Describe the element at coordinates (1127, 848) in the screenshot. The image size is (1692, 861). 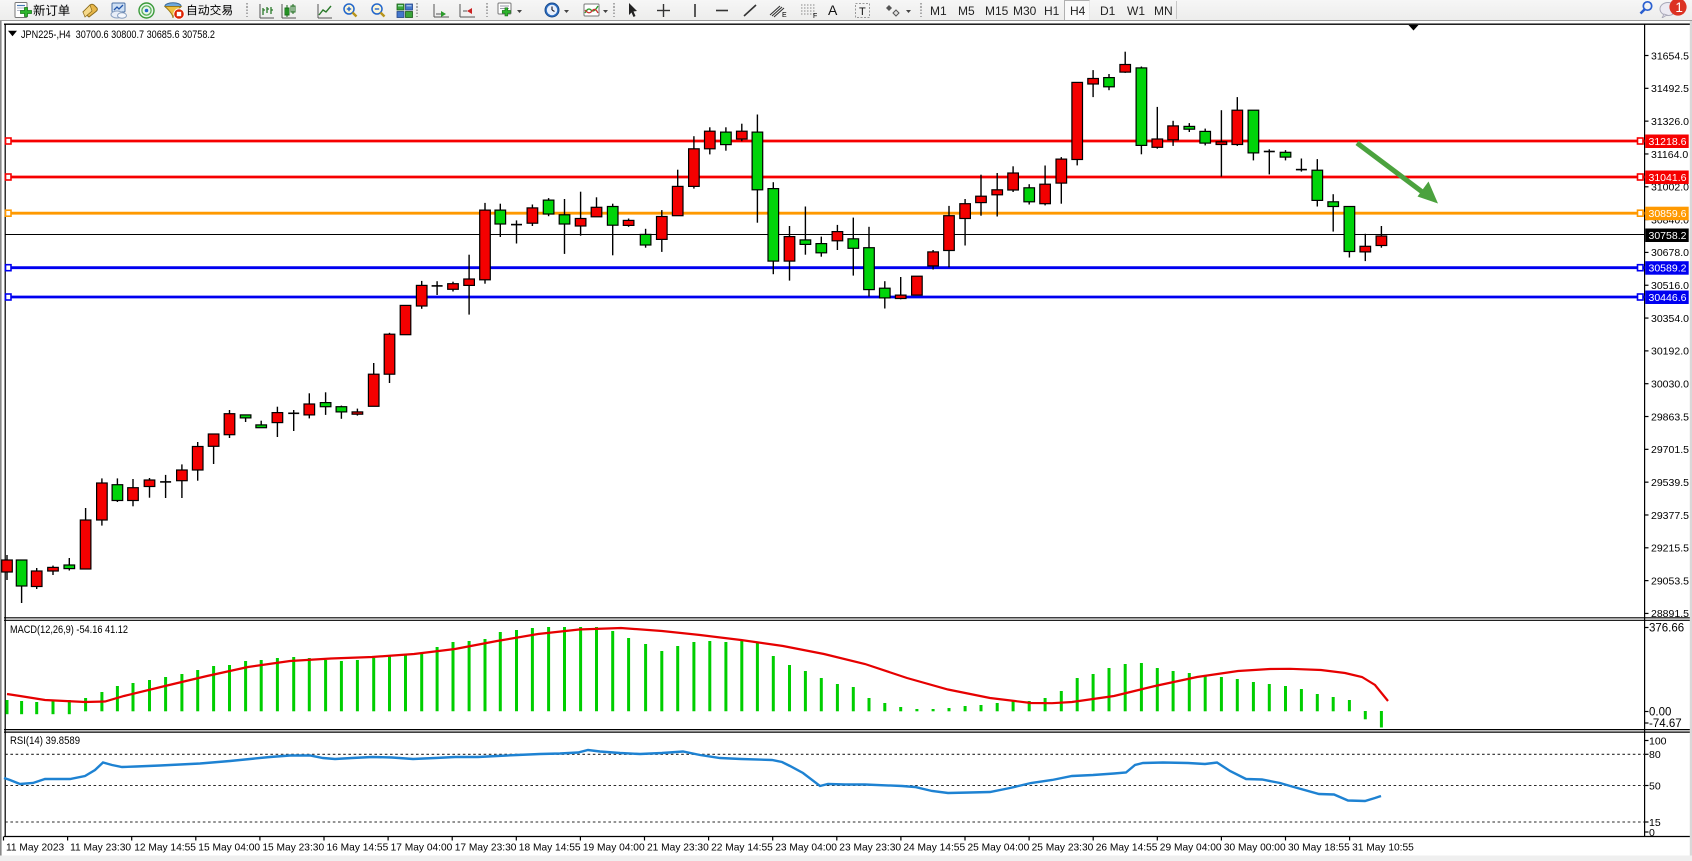
I see `svg-text: 26 May 14:55` at that location.